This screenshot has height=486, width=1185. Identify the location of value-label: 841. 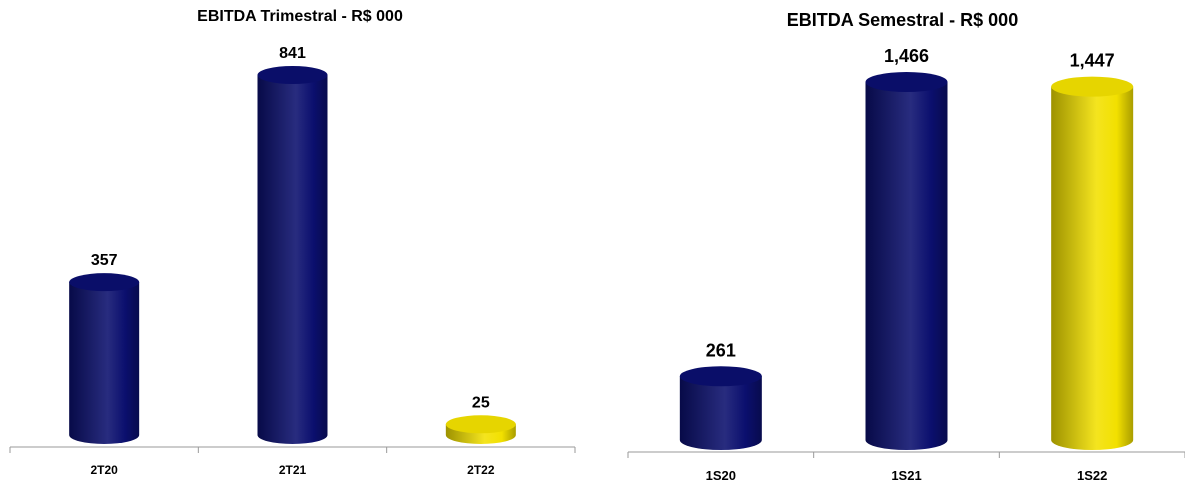
(292, 53).